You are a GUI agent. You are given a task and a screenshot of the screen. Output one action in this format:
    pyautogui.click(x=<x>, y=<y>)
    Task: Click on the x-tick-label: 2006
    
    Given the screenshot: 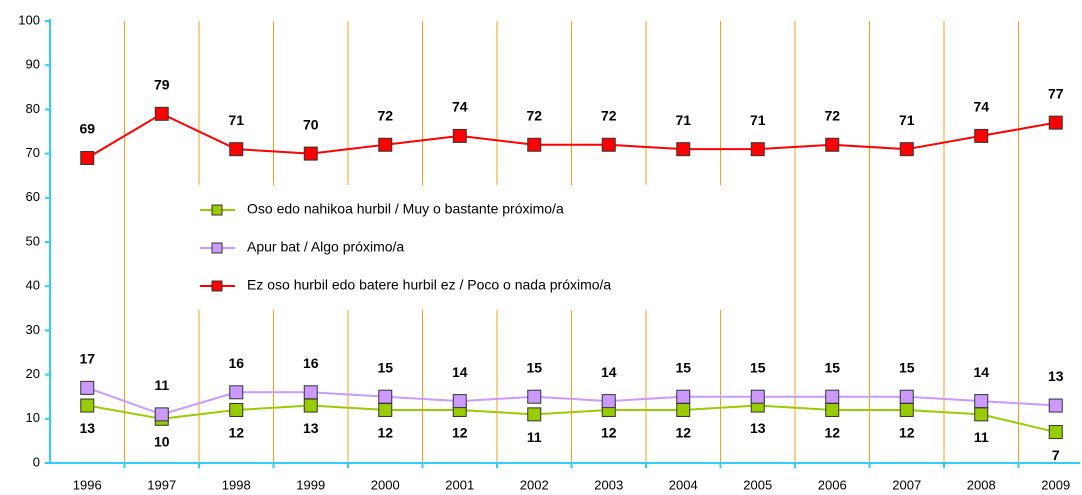 What is the action you would take?
    pyautogui.click(x=832, y=484)
    